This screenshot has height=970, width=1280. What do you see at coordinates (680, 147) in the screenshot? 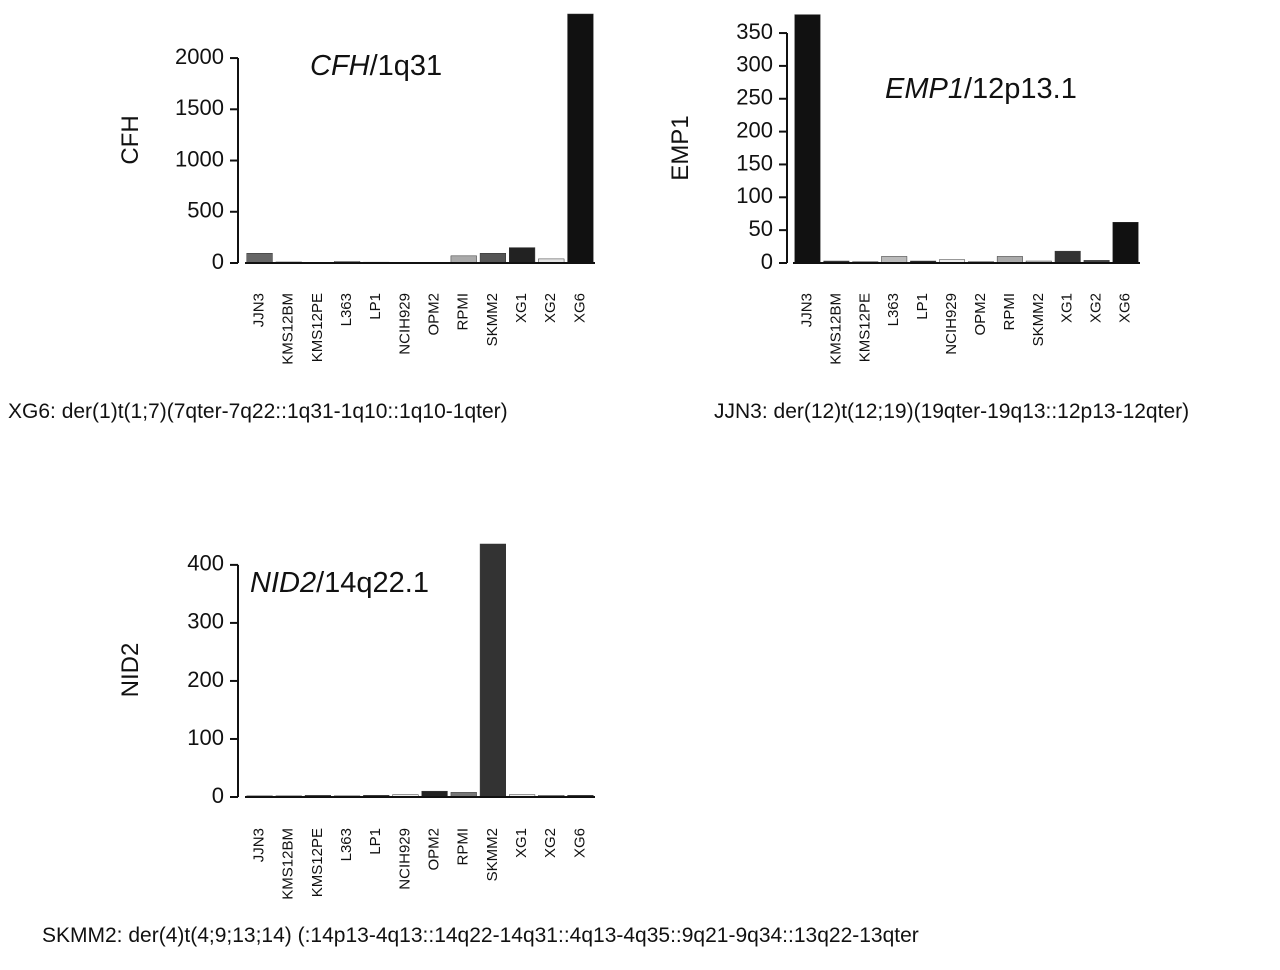
I see `y-axis-label: EMP1` at bounding box center [680, 147].